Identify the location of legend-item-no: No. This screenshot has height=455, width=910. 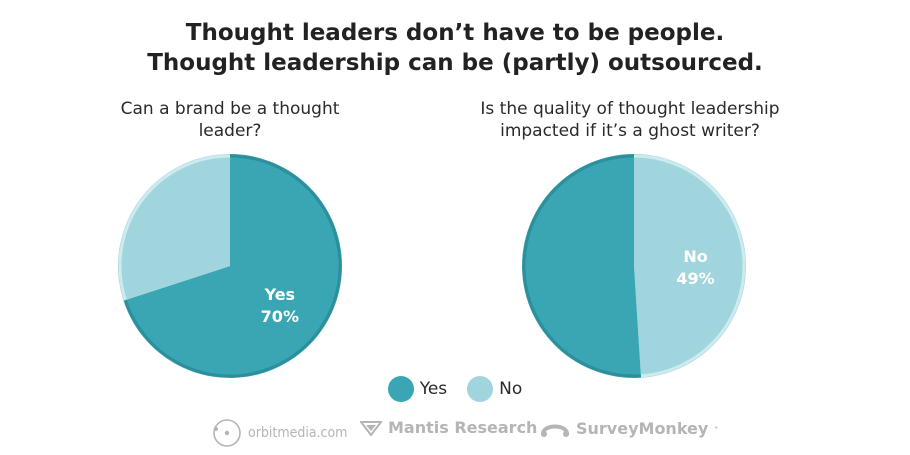
(494, 389).